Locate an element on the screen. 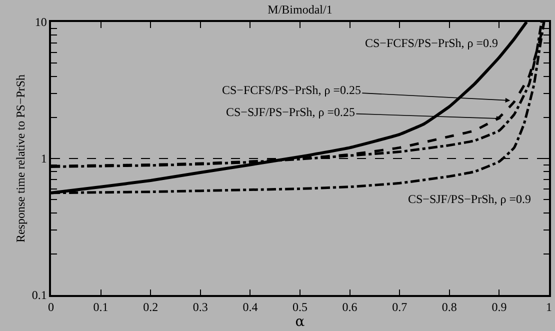 The image size is (555, 331). y-axis-title: Response time relative to PS−PrSh is located at coordinates (21, 158).